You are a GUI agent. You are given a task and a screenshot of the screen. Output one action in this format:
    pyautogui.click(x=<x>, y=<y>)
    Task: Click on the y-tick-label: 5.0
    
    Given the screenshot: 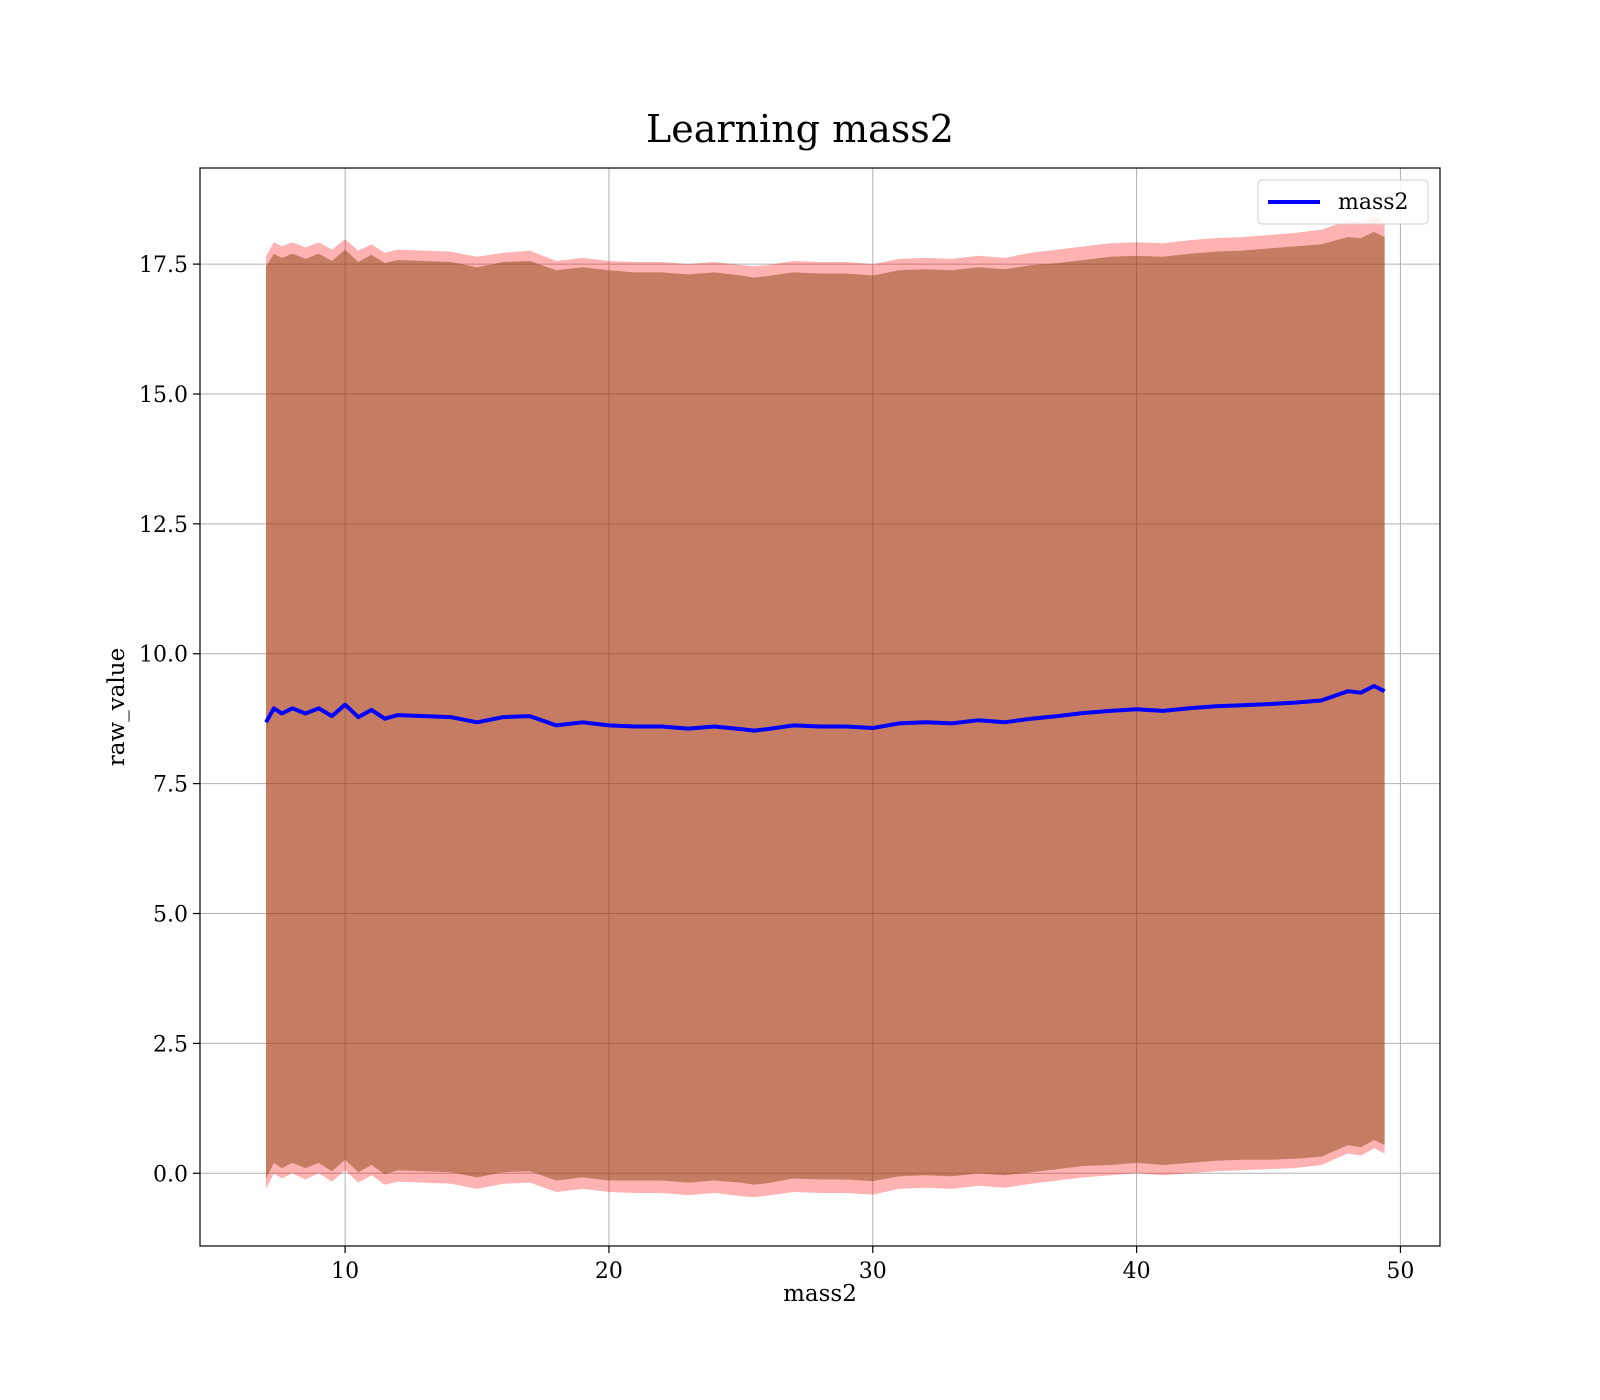 What is the action you would take?
    pyautogui.click(x=170, y=915)
    